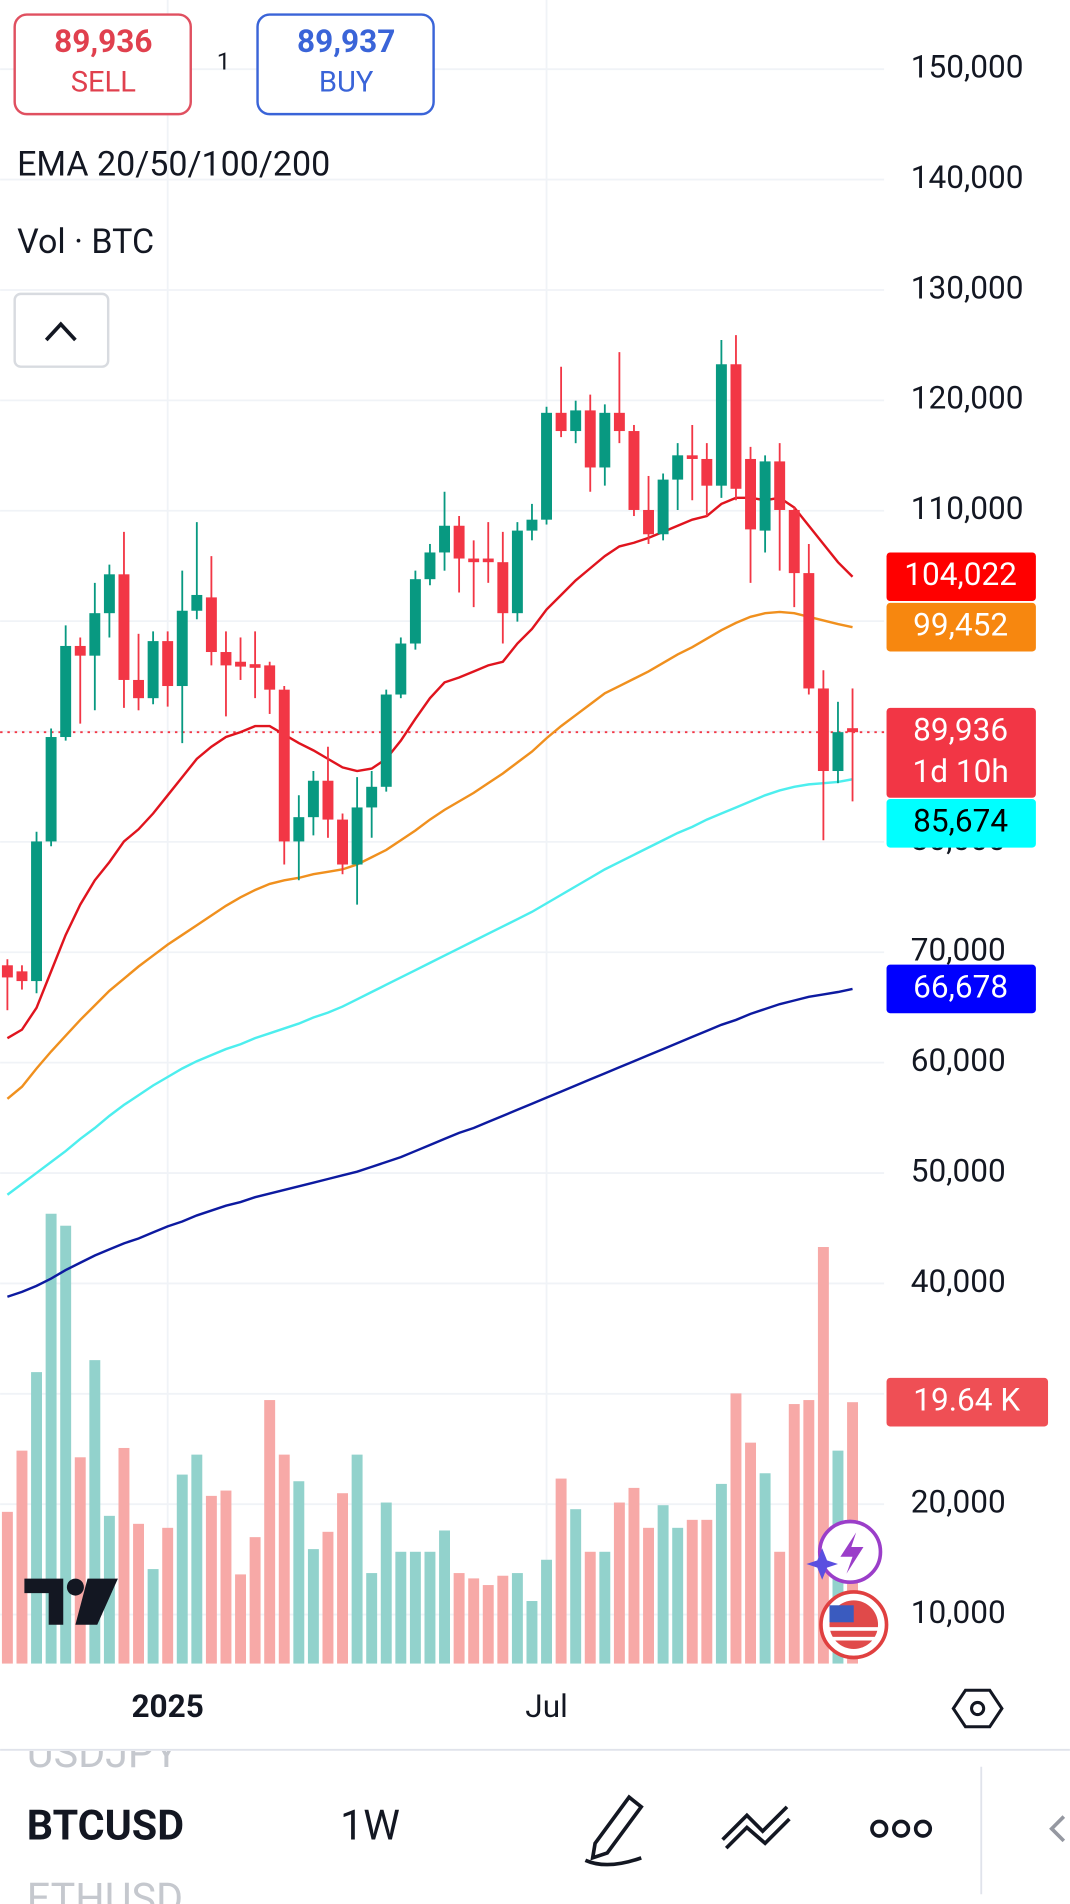  Describe the element at coordinates (103, 41) in the screenshot. I see `sell-price: 89,936` at that location.